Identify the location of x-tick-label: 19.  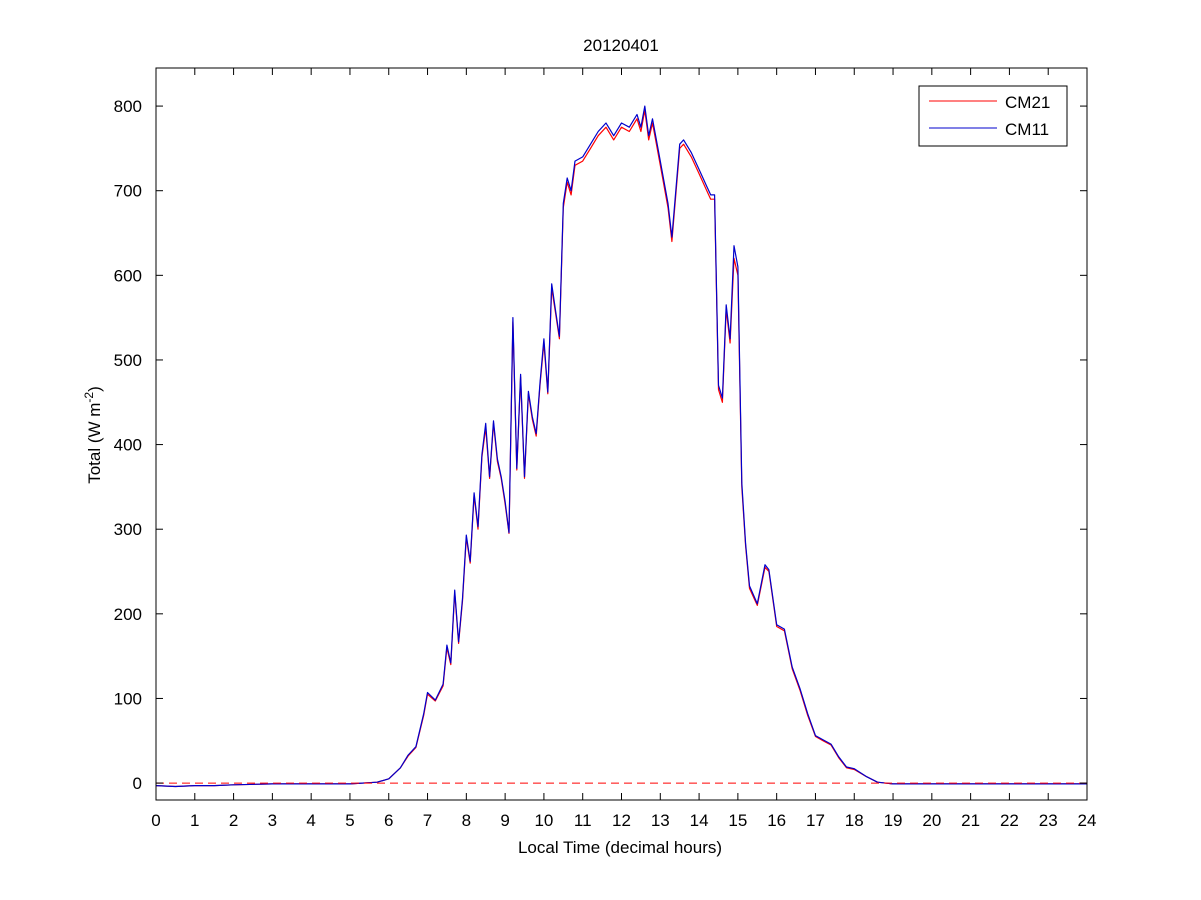
(893, 820).